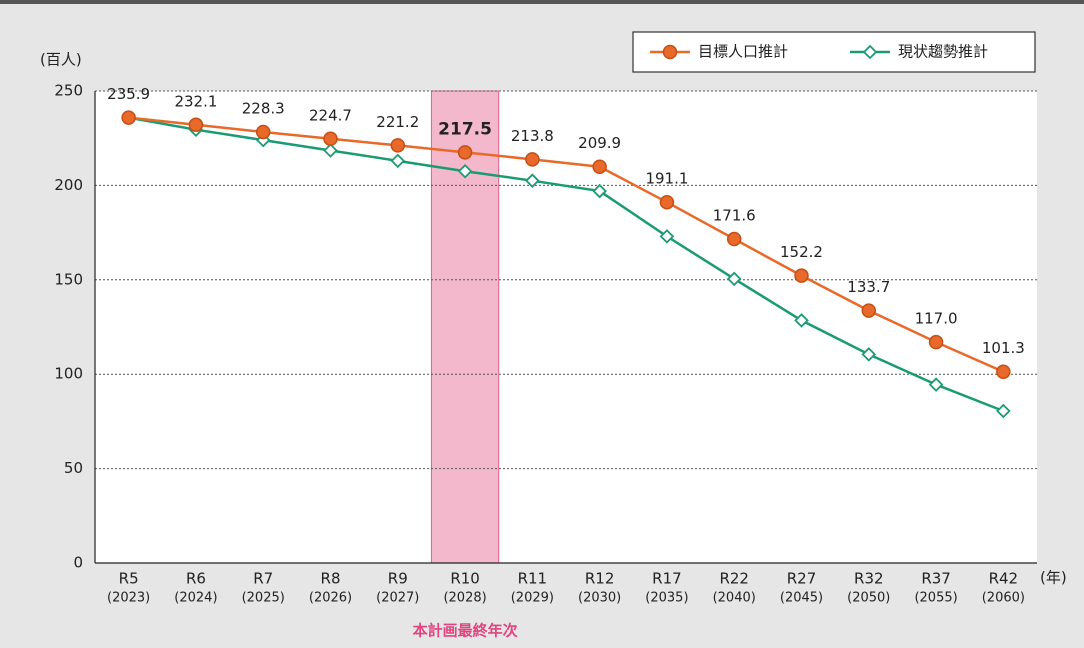 Image resolution: width=1084 pixels, height=648 pixels. What do you see at coordinates (128, 598) in the screenshot?
I see `x-tick-year: (2023)` at bounding box center [128, 598].